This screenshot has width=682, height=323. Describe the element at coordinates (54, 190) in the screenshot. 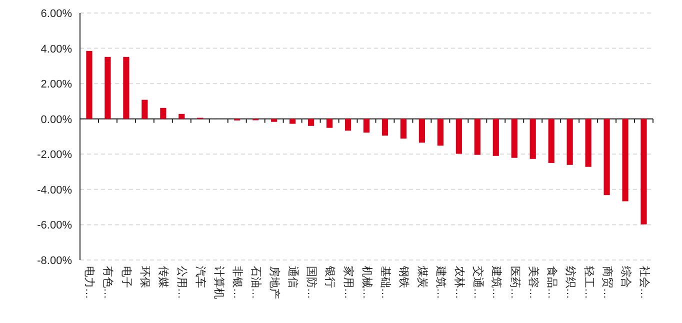

I see `y-tick-label: -4.00%` at that location.